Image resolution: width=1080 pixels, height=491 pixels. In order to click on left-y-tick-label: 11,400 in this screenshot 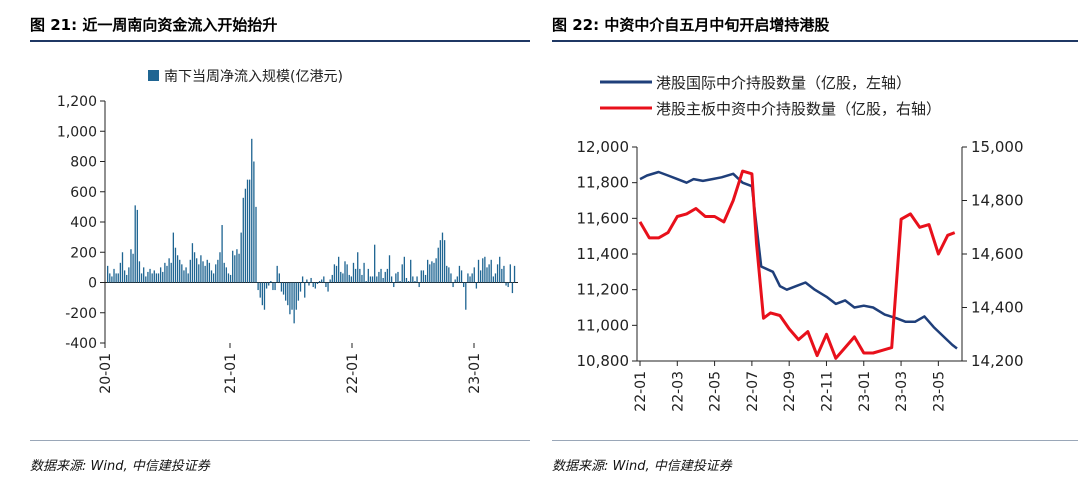, I will do `click(603, 254)`.